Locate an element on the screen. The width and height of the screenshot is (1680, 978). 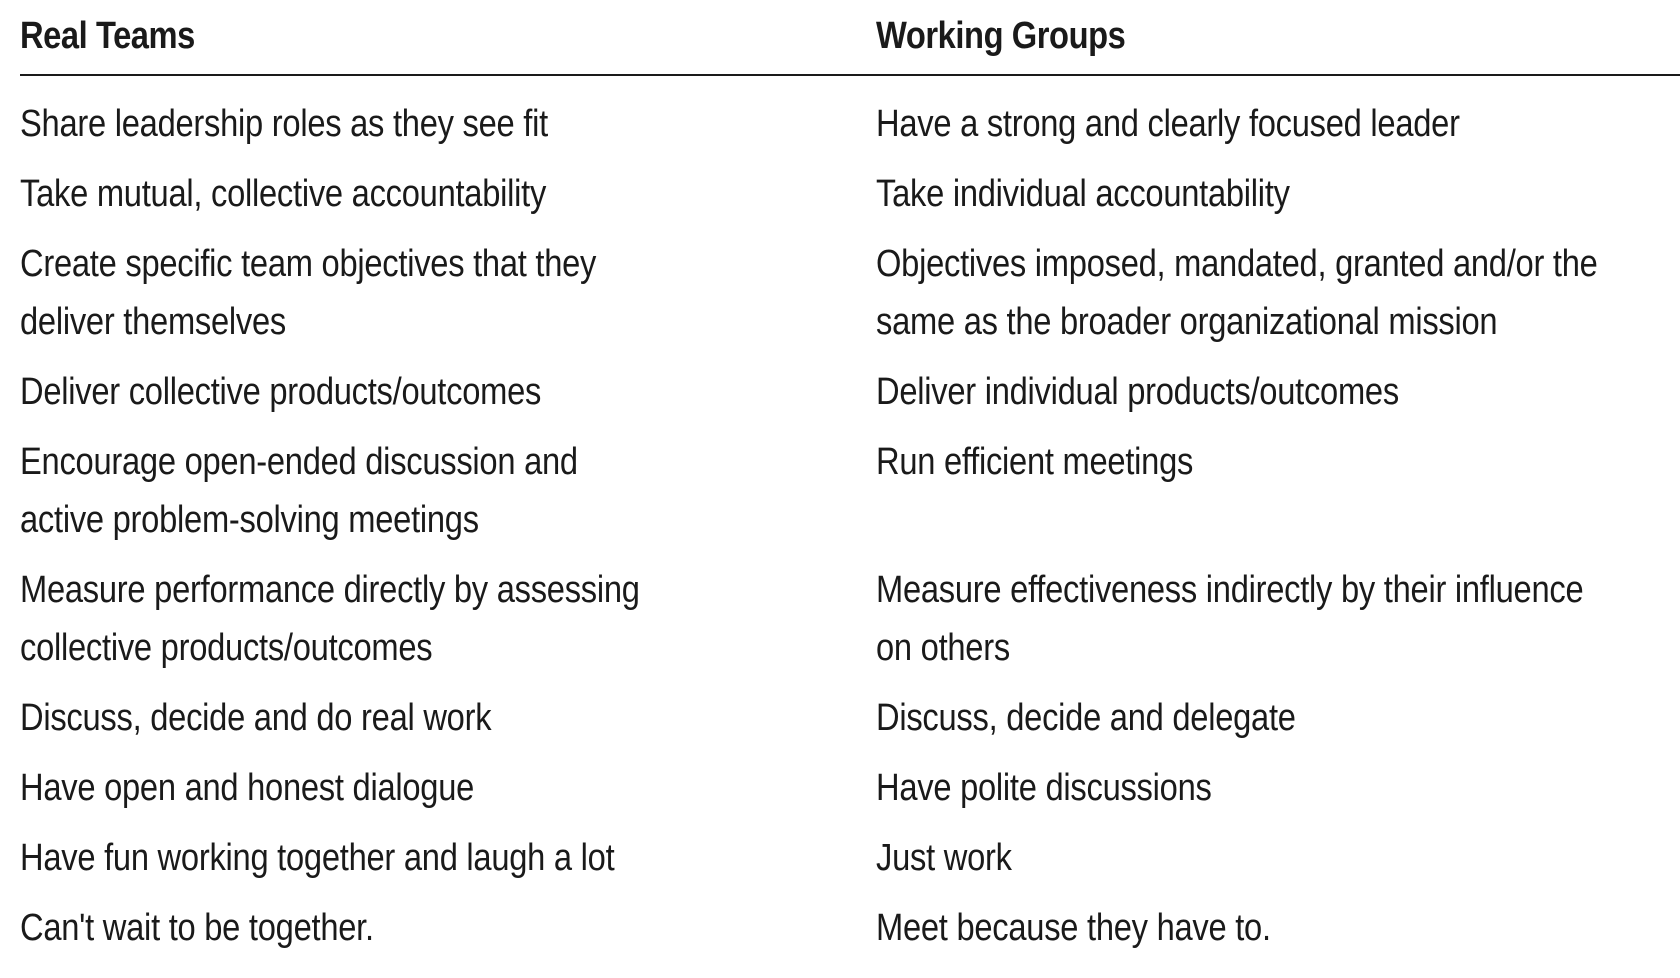
working-groups-cell: Take individual accountability is located at coordinates (1083, 194).